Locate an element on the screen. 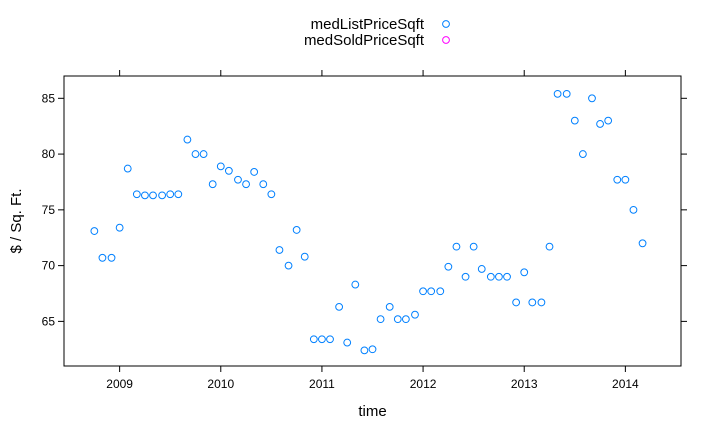 This screenshot has height=437, width=720. y-tick-label: 80 is located at coordinates (49, 154).